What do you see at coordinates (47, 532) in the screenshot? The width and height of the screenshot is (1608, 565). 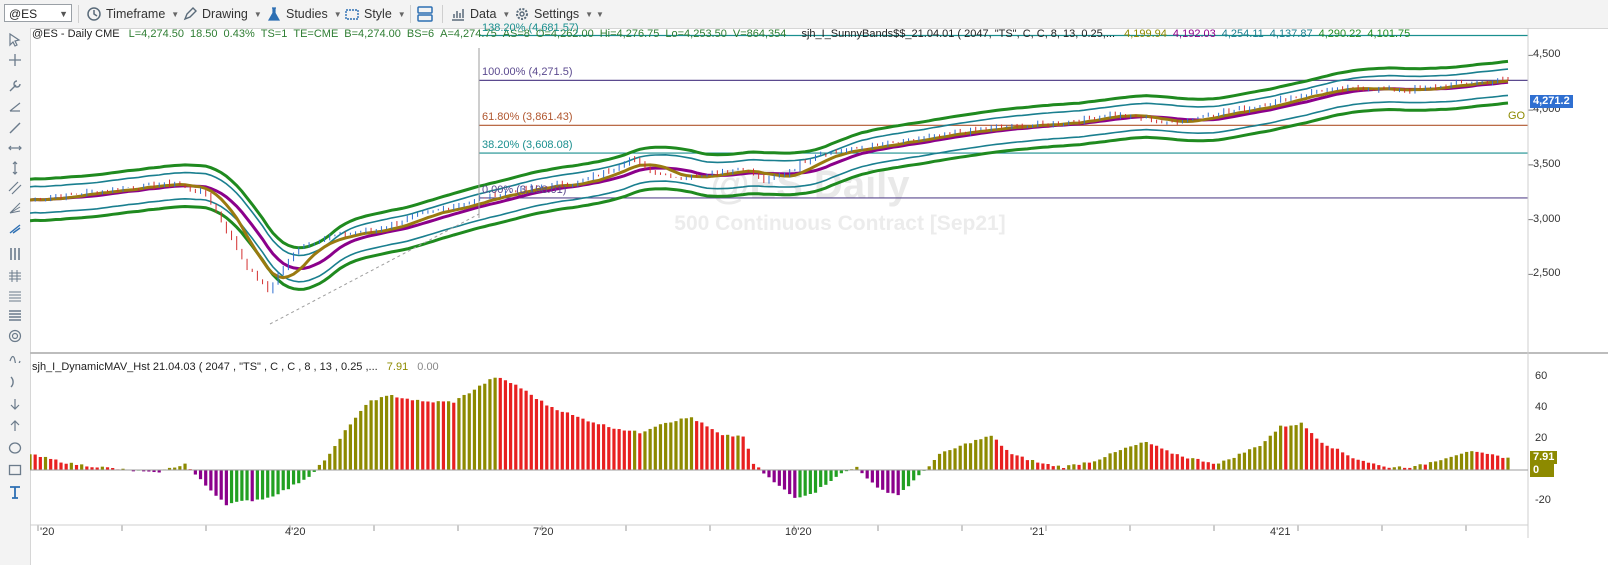 I see `time-axis-label: '20` at bounding box center [47, 532].